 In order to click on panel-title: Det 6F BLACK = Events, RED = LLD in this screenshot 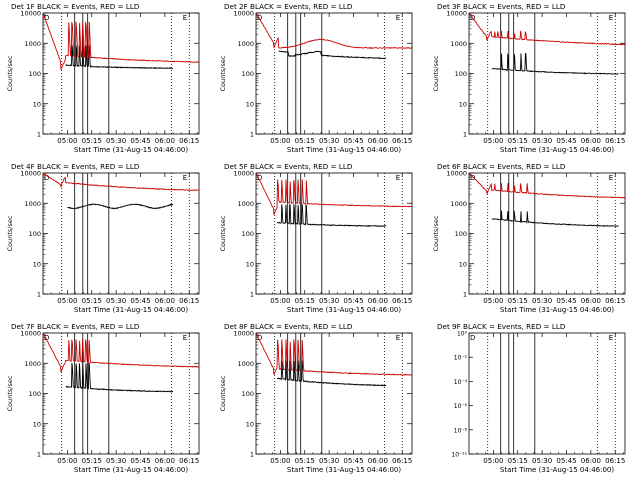, I will do `click(501, 166)`.